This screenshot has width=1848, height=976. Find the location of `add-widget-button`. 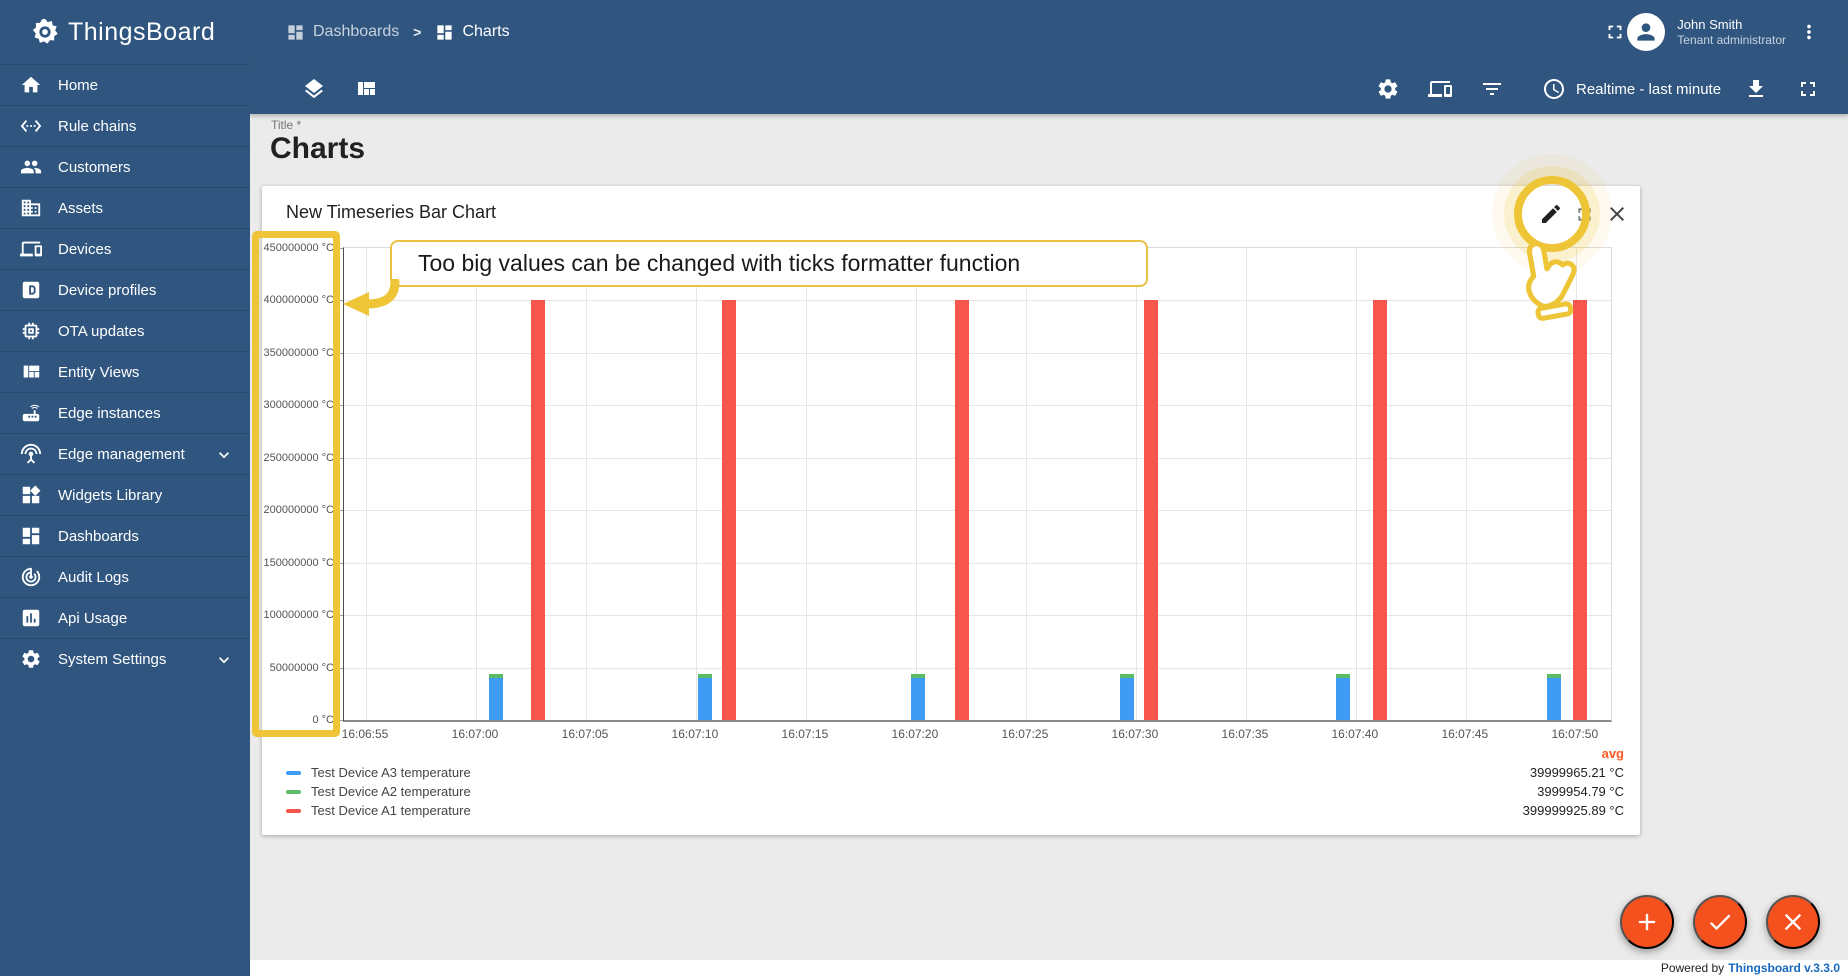

add-widget-button is located at coordinates (1647, 922).